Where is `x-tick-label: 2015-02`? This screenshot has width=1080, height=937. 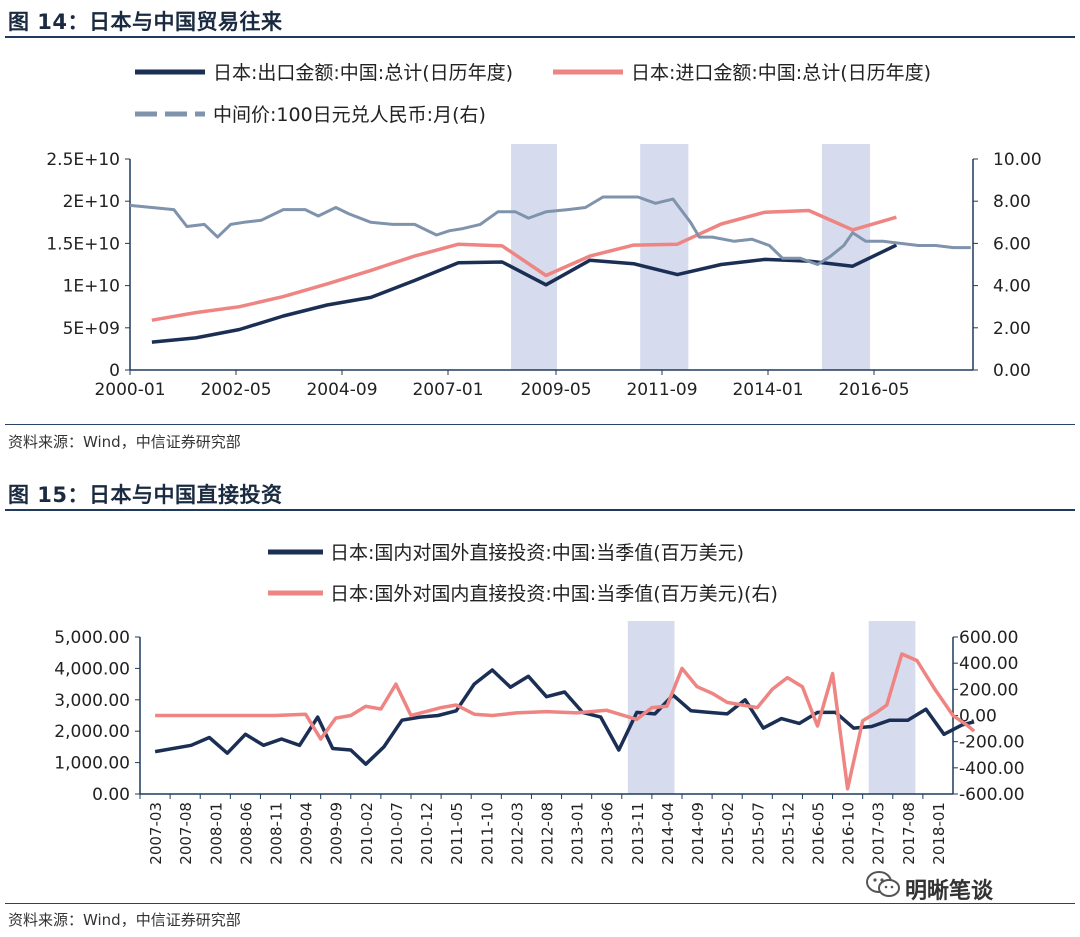
x-tick-label: 2015-02 is located at coordinates (728, 833).